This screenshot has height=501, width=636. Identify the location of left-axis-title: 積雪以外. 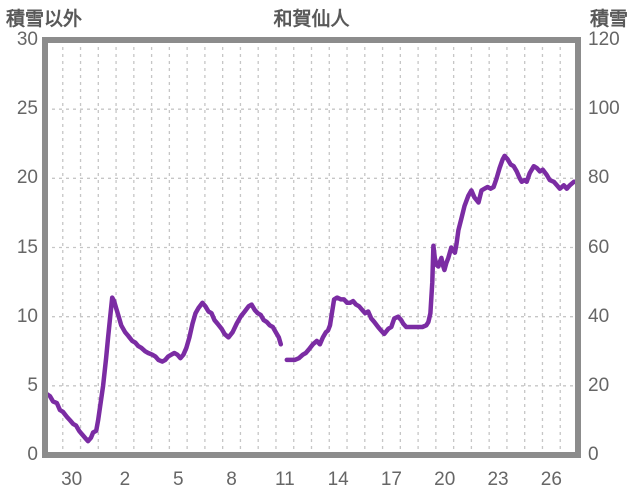
(44, 19).